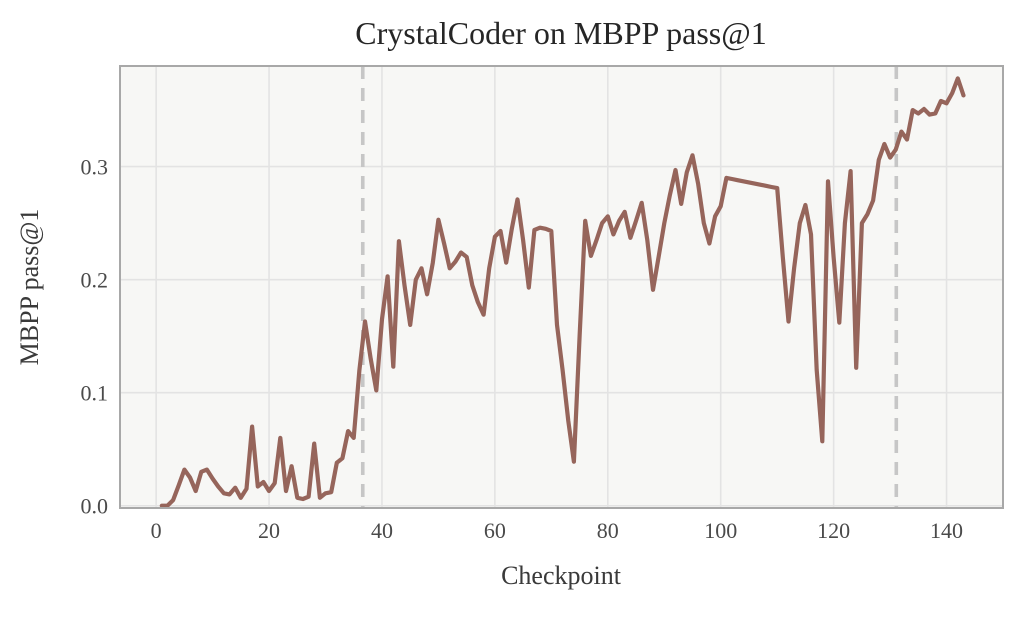 This screenshot has height=617, width=1024. Describe the element at coordinates (156, 530) in the screenshot. I see `x-tick-label: 0` at that location.